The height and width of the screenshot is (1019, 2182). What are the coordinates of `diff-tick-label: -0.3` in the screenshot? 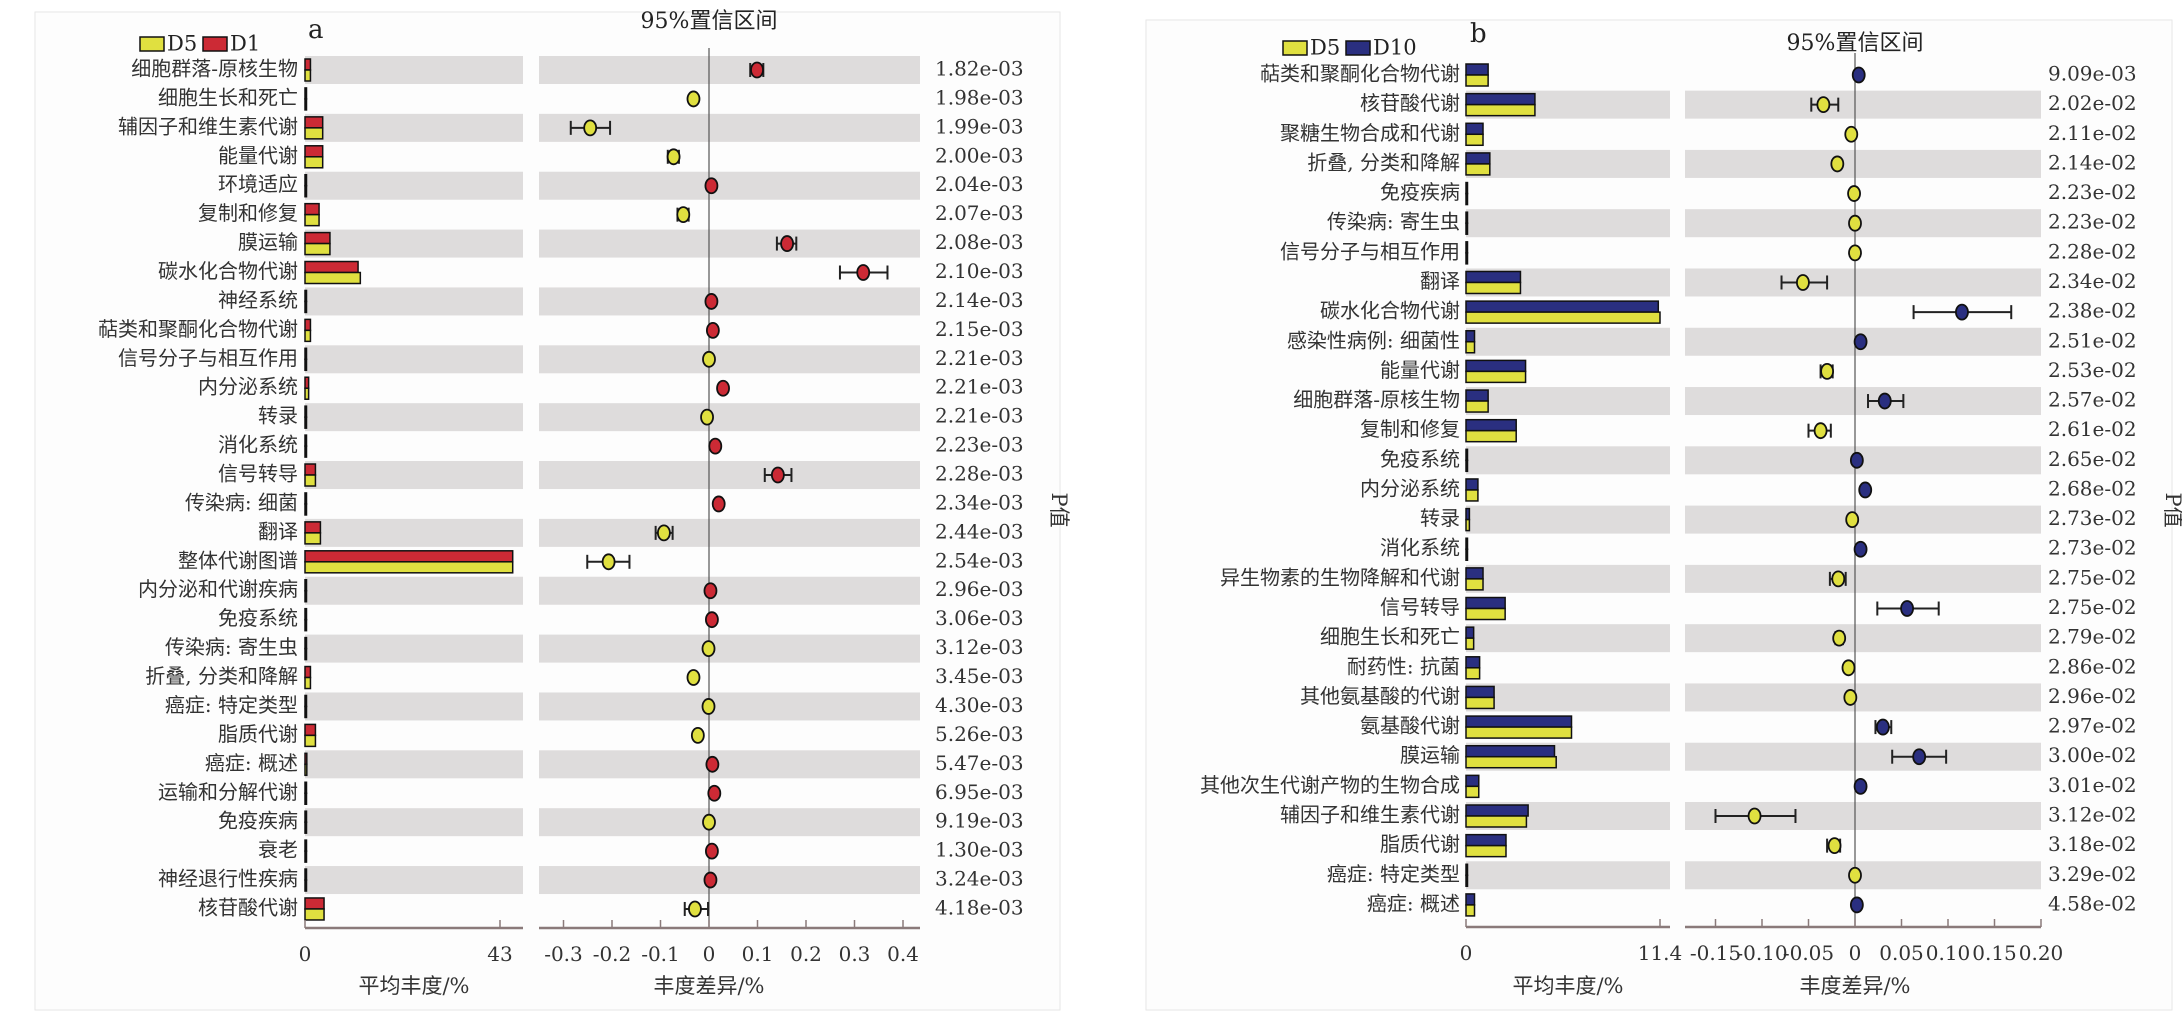 It's located at (563, 954).